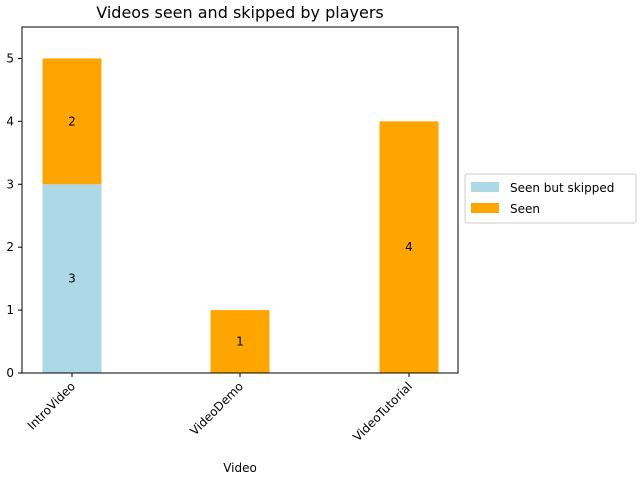 The height and width of the screenshot is (480, 640). Describe the element at coordinates (562, 188) in the screenshot. I see `legend-label: Seen but skipped` at that location.